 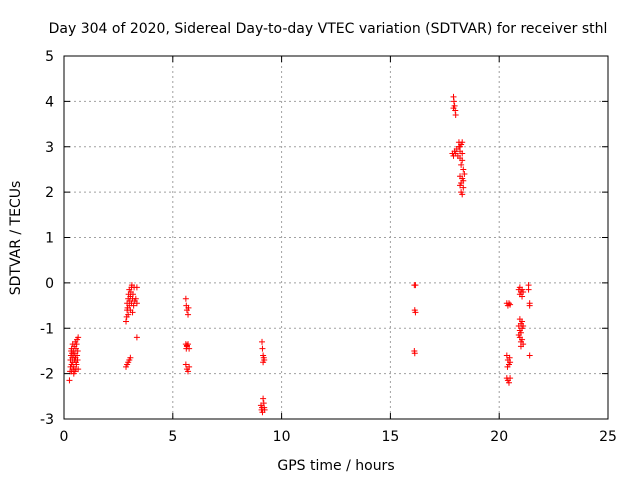 I want to click on x-axis-label: GPS time / hours, so click(x=335, y=466).